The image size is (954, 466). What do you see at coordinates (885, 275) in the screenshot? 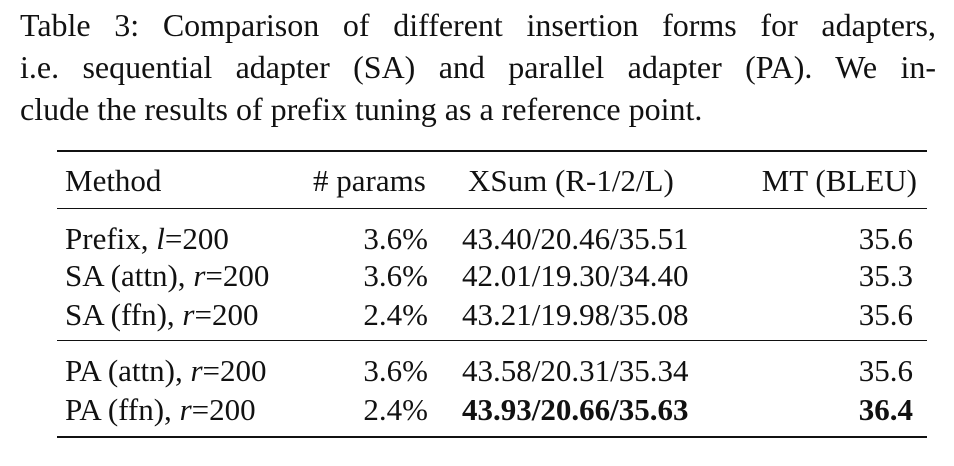
I see `mt-cell: 35.3` at bounding box center [885, 275].